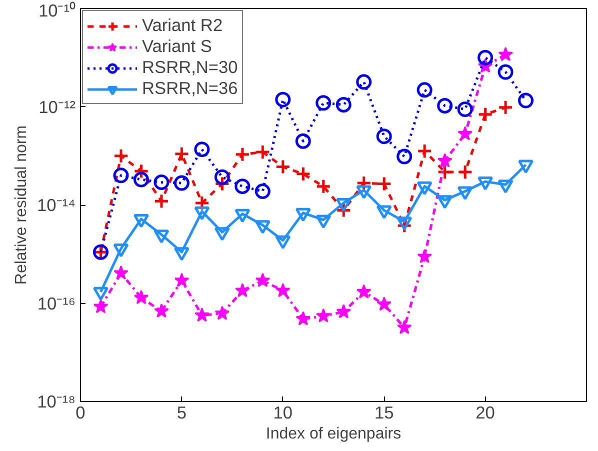 This screenshot has width=598, height=451. Describe the element at coordinates (57, 106) in the screenshot. I see `y-tick-label: 10⁻¹²` at that location.